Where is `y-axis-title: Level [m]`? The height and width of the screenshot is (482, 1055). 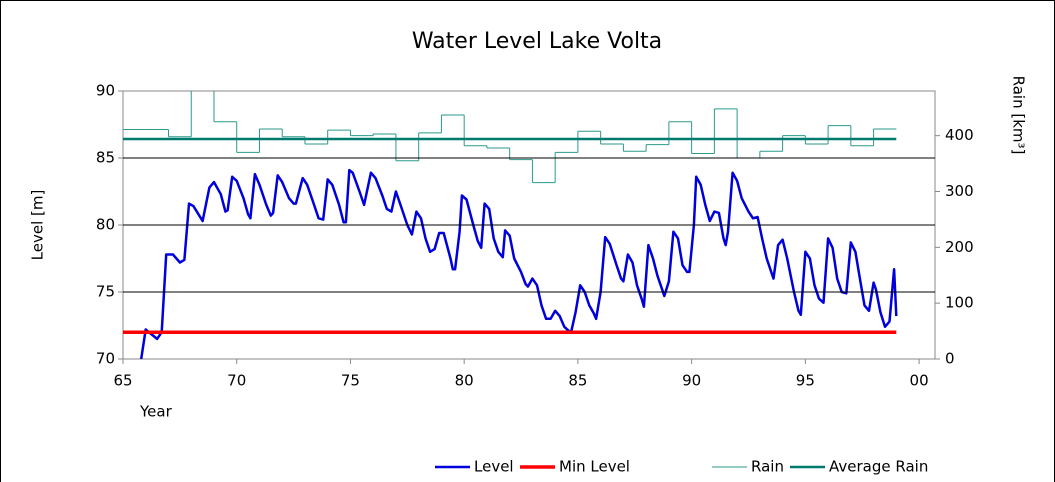
y-axis-title: Level [m] is located at coordinates (38, 225).